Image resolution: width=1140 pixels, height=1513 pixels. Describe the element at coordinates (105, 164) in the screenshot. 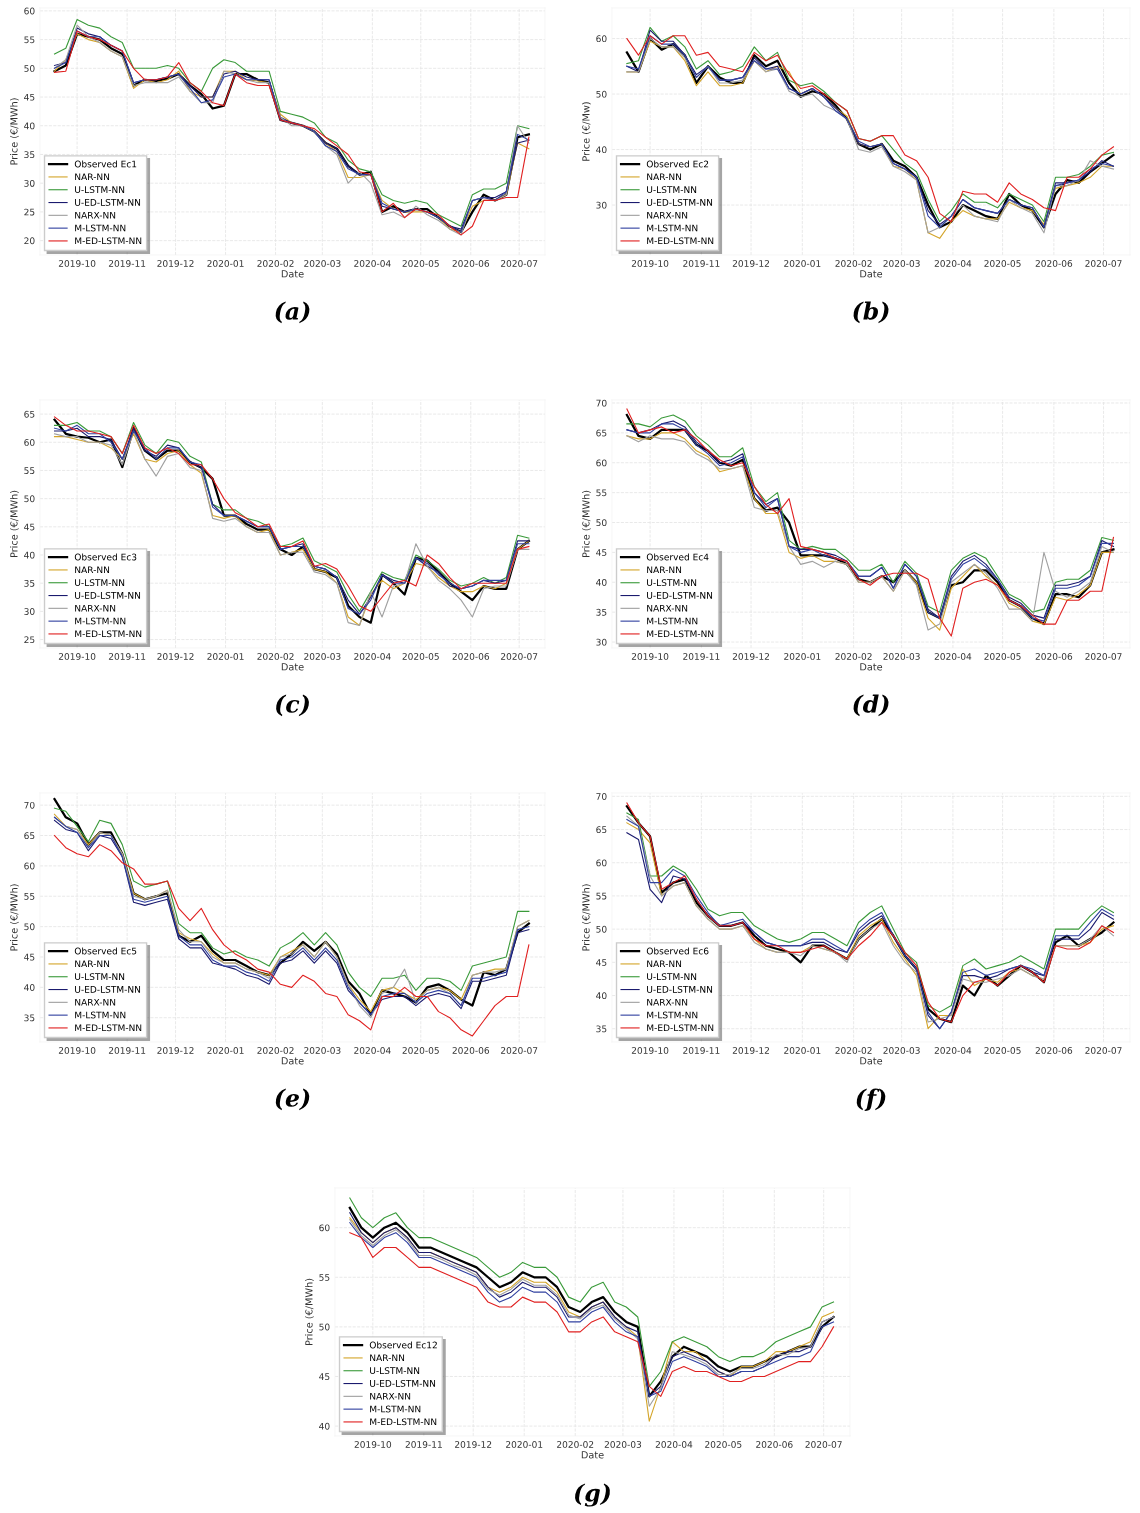

I see `legend-label: Observed Ec1` at that location.